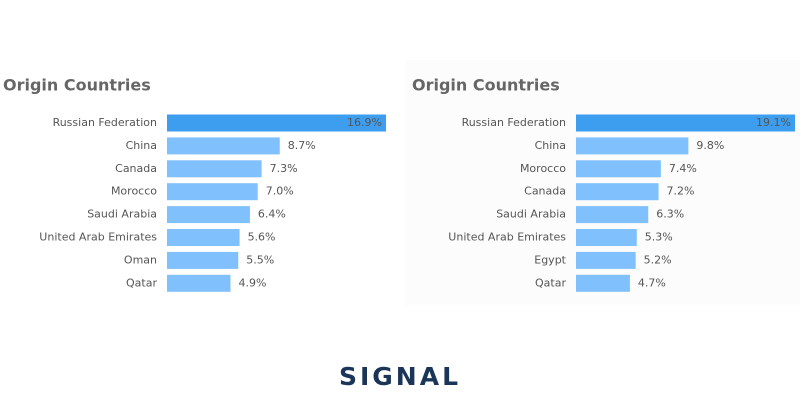  Describe the element at coordinates (652, 282) in the screenshot. I see `value-label: 4.7%` at that location.